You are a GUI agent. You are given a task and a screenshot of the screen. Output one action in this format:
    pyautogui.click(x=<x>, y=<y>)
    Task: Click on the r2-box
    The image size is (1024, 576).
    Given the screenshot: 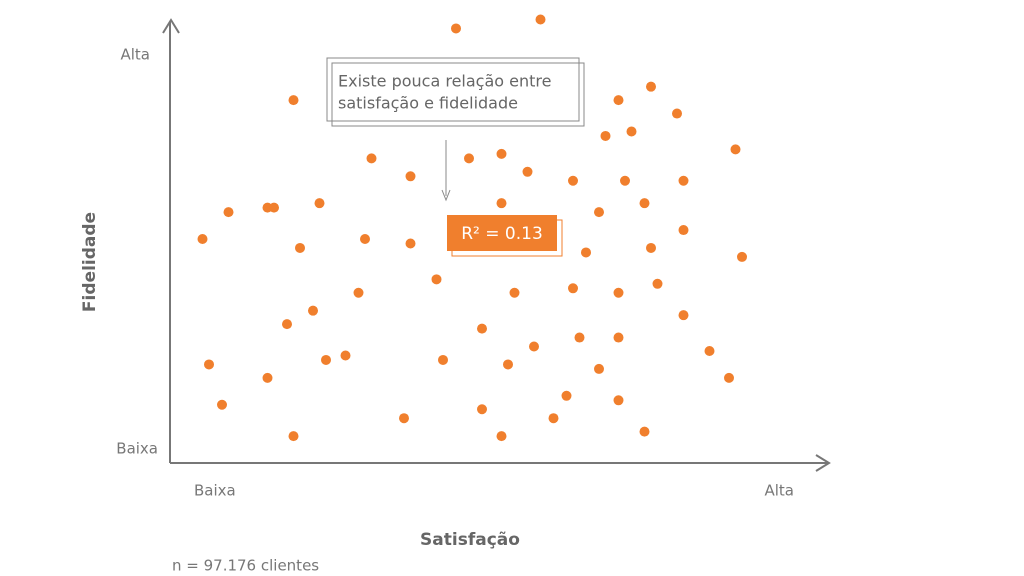 What is the action you would take?
    pyautogui.click(x=502, y=233)
    